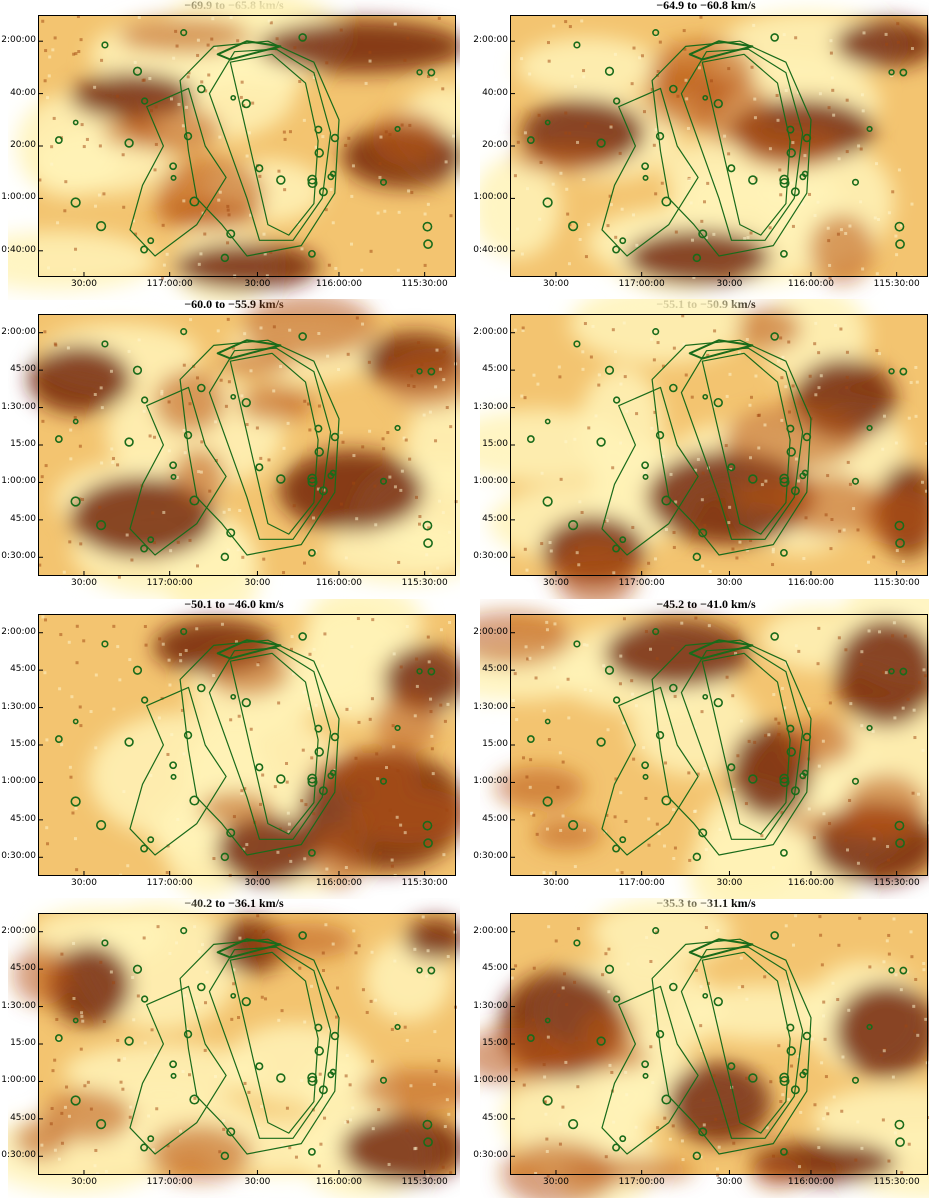 This screenshot has height=1198, width=929. Describe the element at coordinates (170, 583) in the screenshot. I see `x-tick-label: 117:00:00` at that location.